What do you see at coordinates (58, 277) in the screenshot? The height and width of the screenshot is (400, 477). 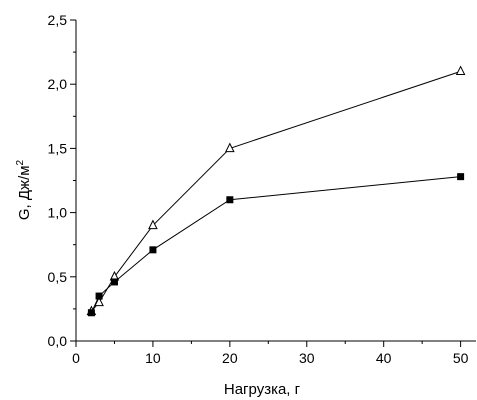 I see `y-tick-label: 0,5` at bounding box center [58, 277].